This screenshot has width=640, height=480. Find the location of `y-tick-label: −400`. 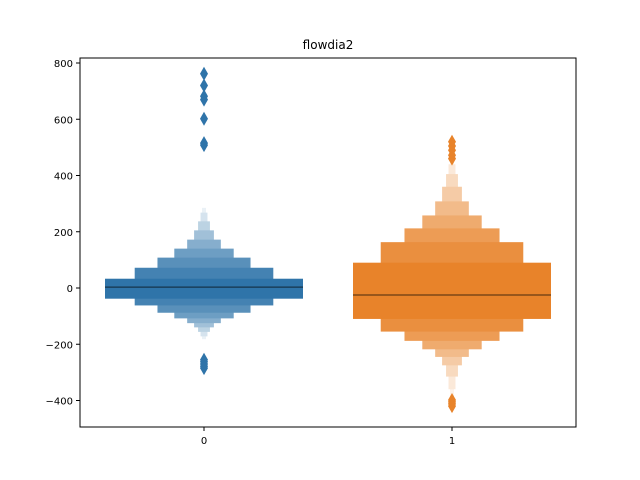

y-tick-label: −400 is located at coordinates (59, 402).